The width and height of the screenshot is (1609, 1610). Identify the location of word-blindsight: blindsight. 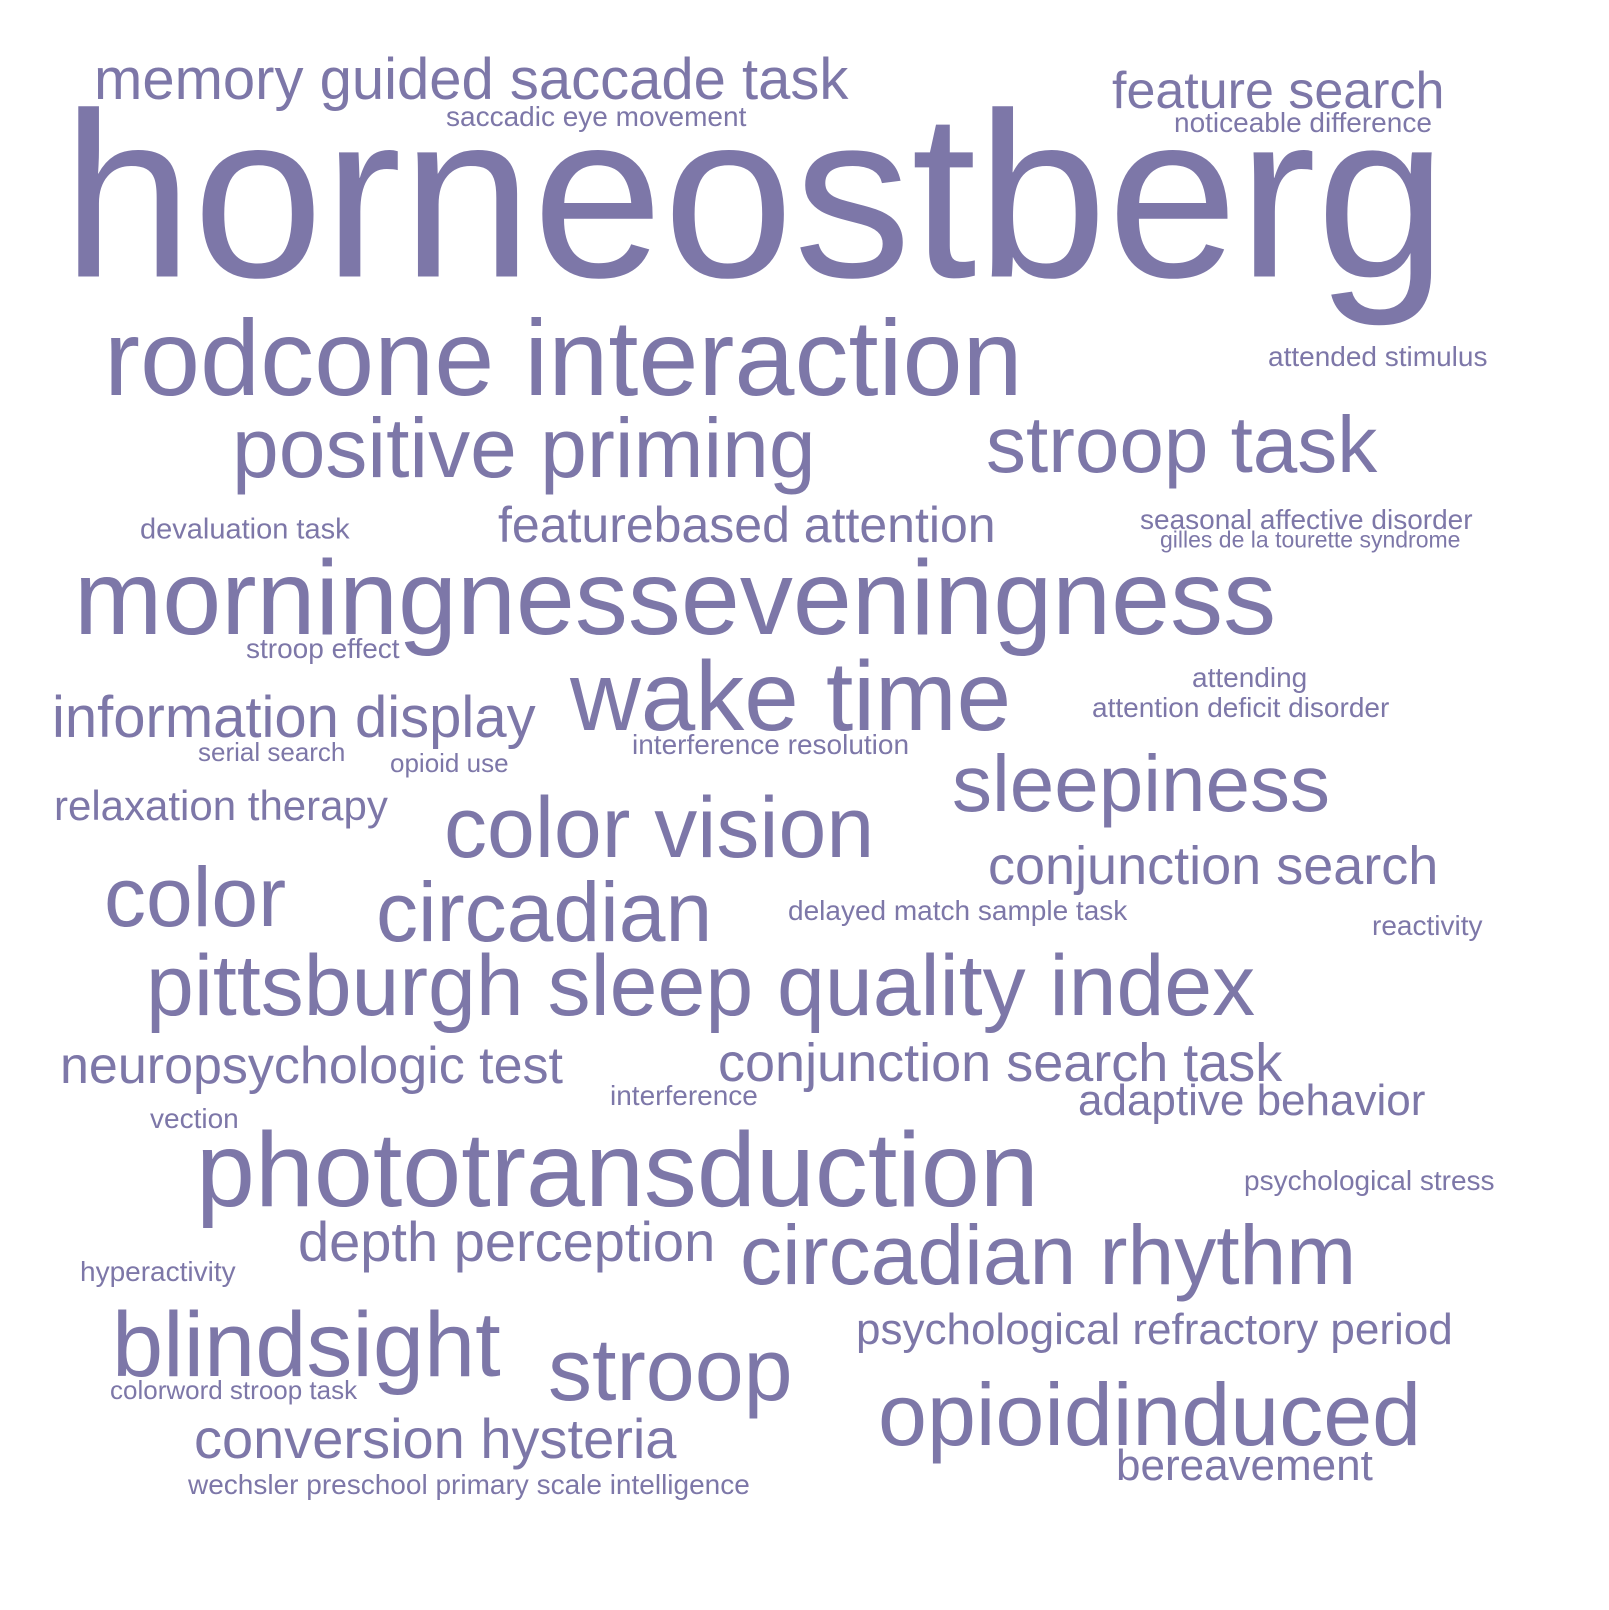
(306, 1345).